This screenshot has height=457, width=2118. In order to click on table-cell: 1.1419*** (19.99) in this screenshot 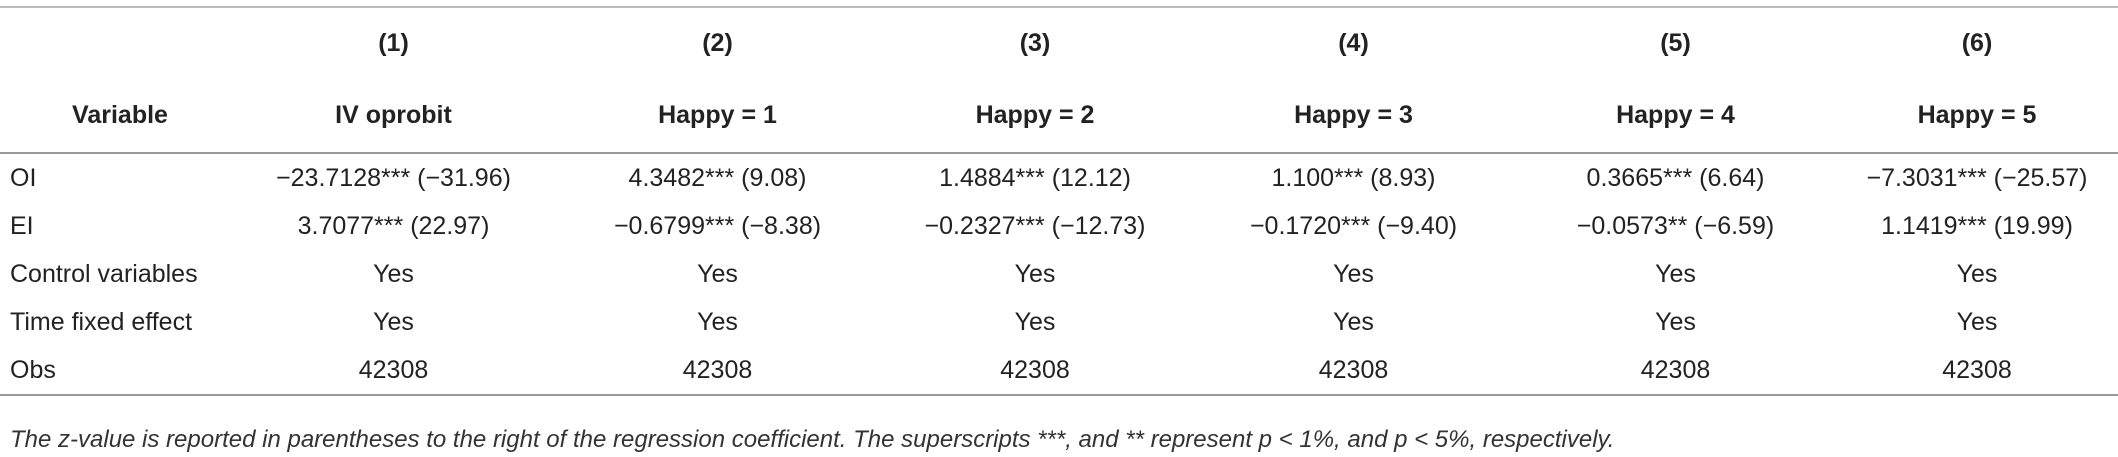, I will do `click(1977, 225)`.